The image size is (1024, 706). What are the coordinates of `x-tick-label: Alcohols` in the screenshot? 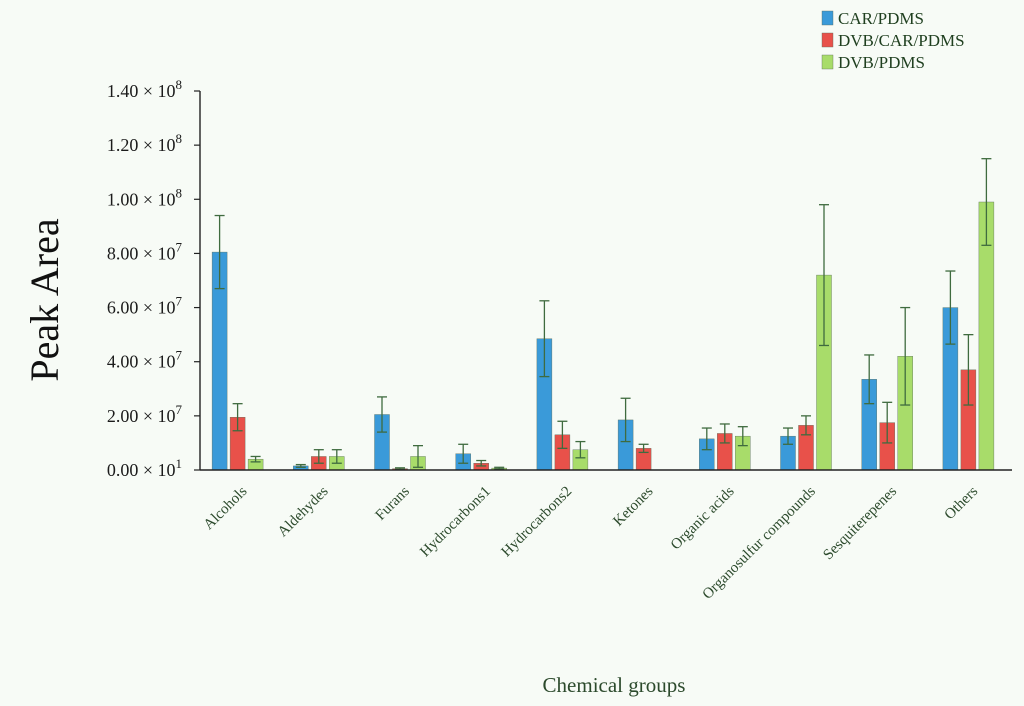 It's located at (226, 508).